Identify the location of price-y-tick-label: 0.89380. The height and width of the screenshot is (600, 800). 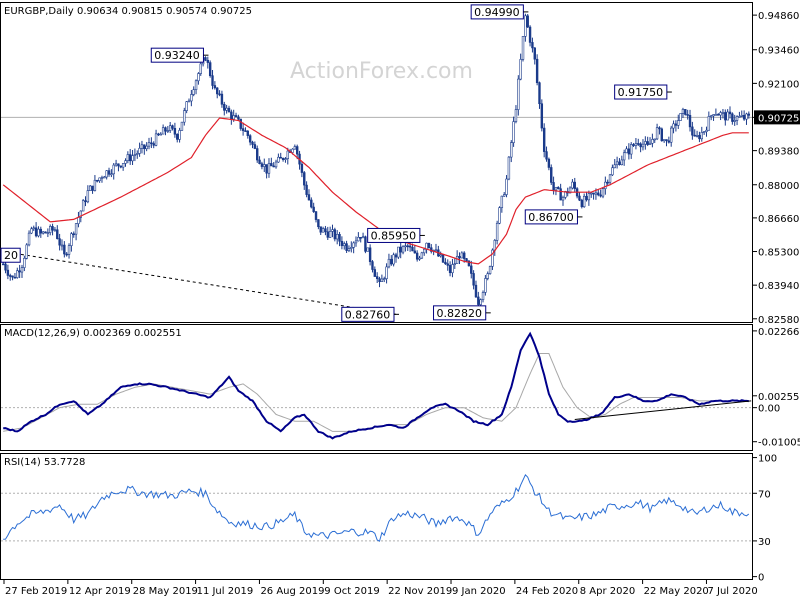
(778, 152).